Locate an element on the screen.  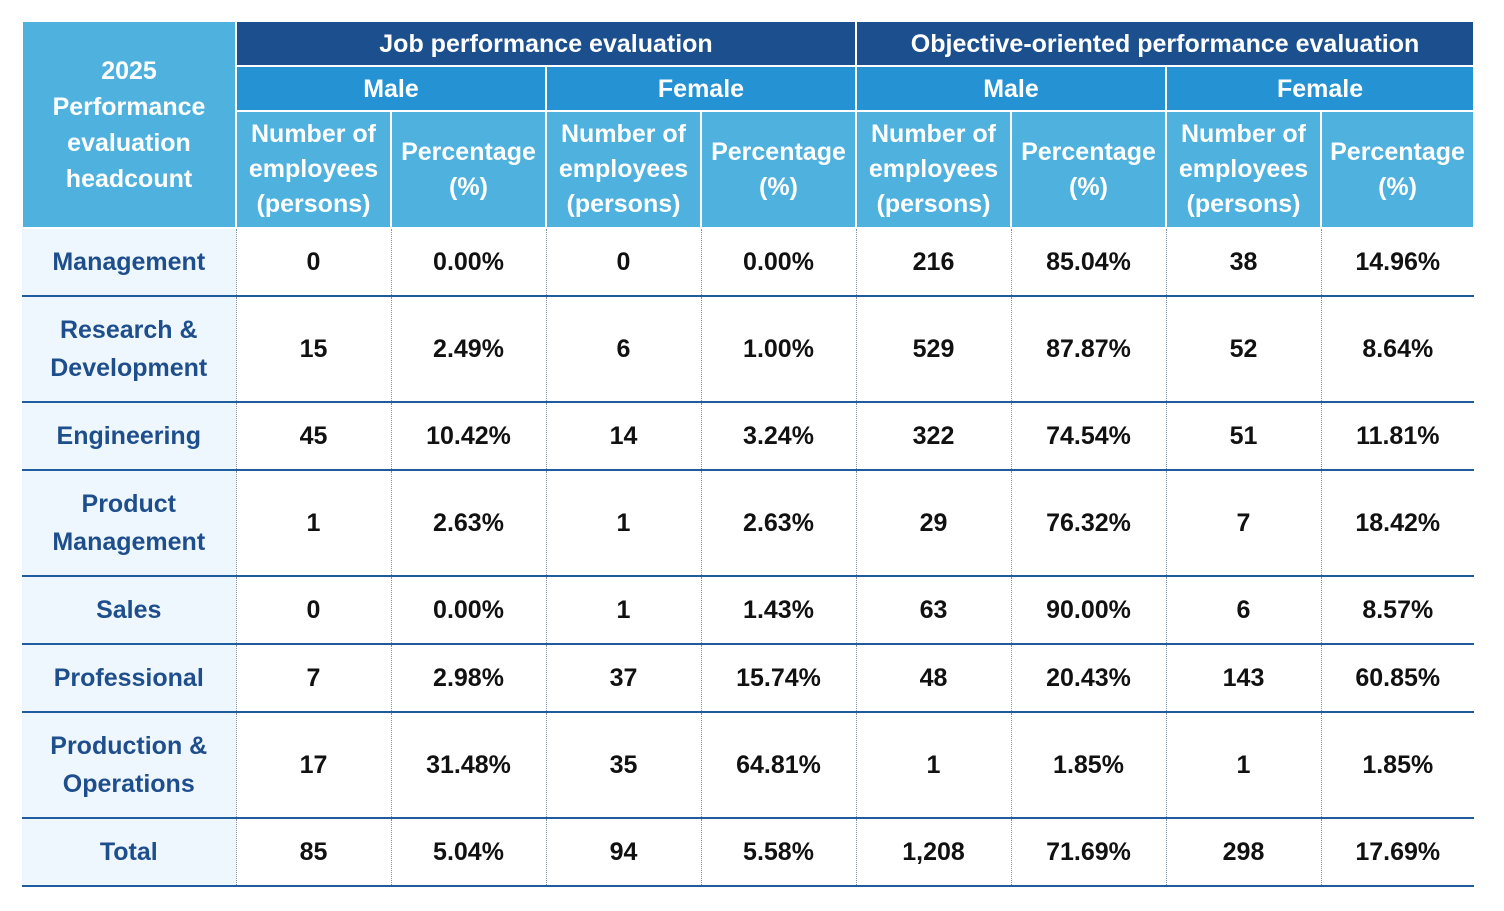
cell: 17 is located at coordinates (313, 765).